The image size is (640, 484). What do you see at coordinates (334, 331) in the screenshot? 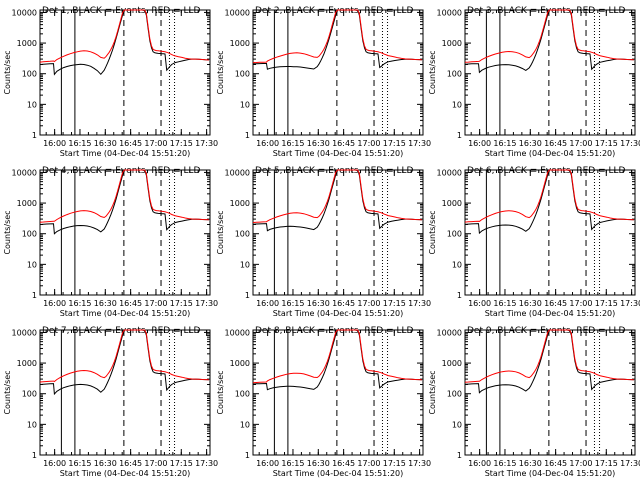
I see `panel-title: Det 8, BLACK = Events, RED = LLD` at bounding box center [334, 331].